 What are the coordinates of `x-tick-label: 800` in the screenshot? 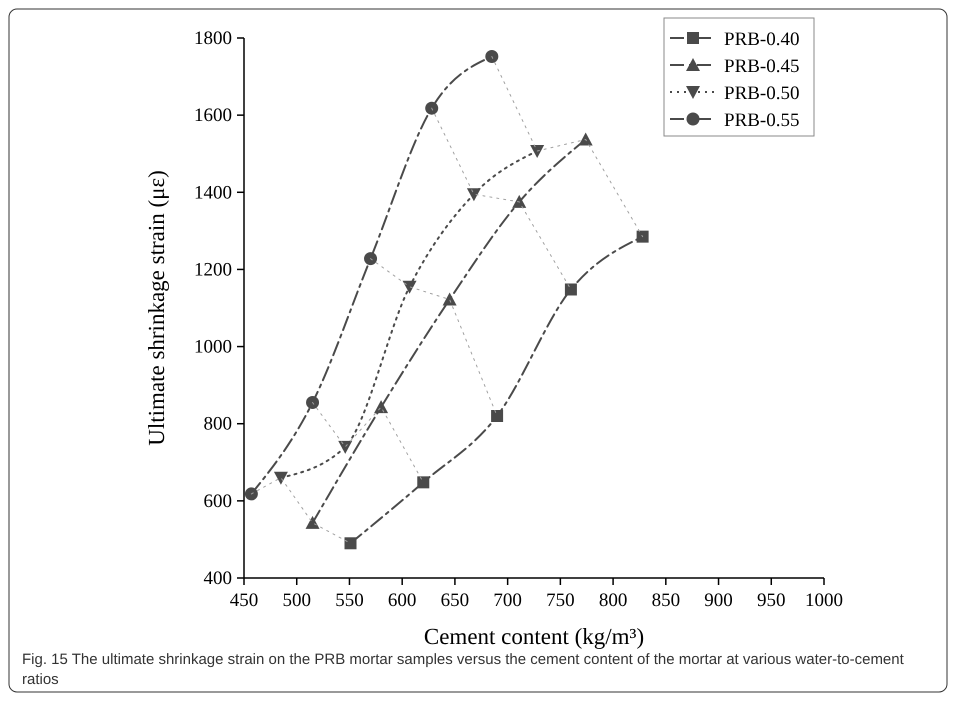 It's located at (613, 600).